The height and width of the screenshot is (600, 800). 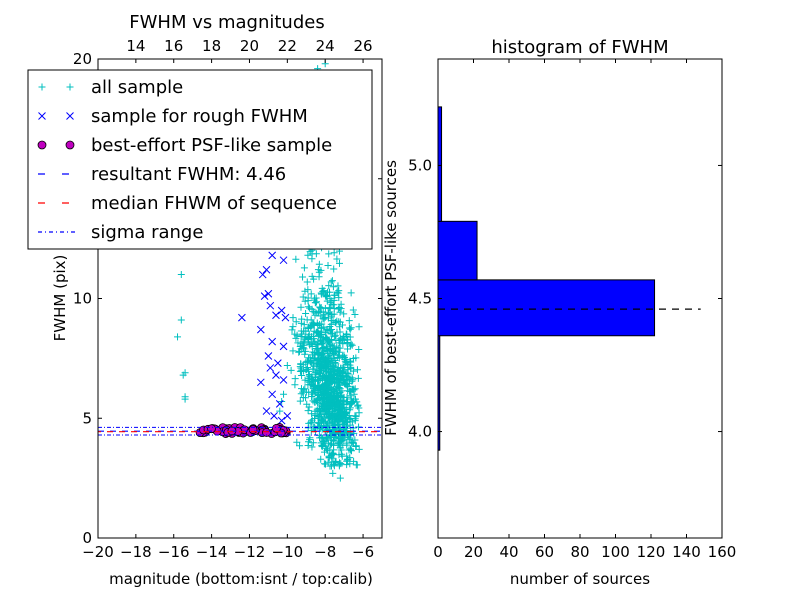 I want to click on top-axis-tick-label: 18, so click(x=211, y=46).